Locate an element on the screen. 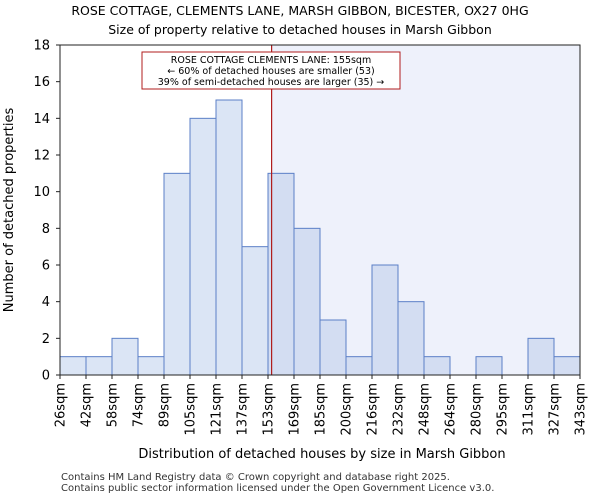 This screenshot has height=500, width=600. y-tick-label: 2 is located at coordinates (46, 339).